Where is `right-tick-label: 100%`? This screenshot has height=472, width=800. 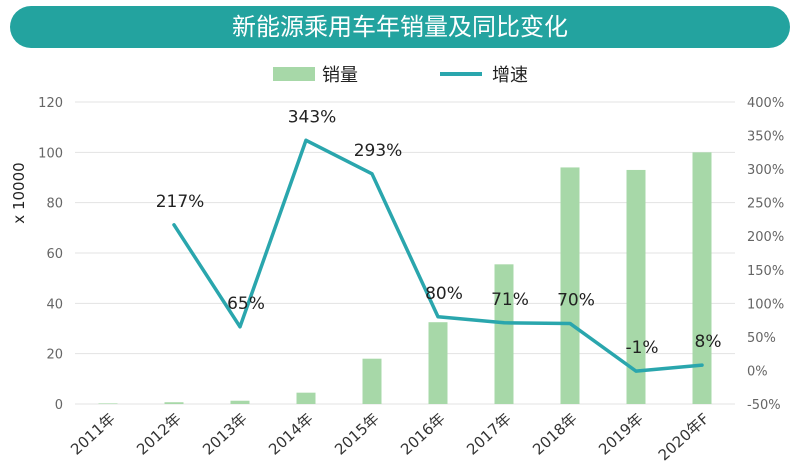 right-tick-label: 100% is located at coordinates (765, 304).